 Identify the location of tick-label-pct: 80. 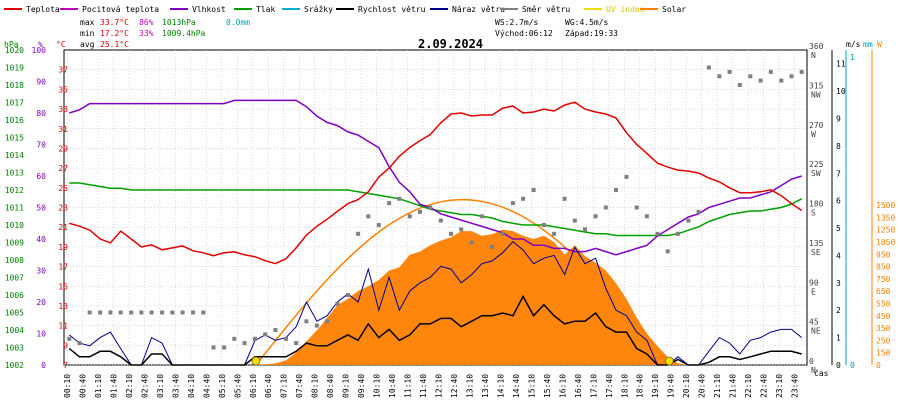
(41, 113).